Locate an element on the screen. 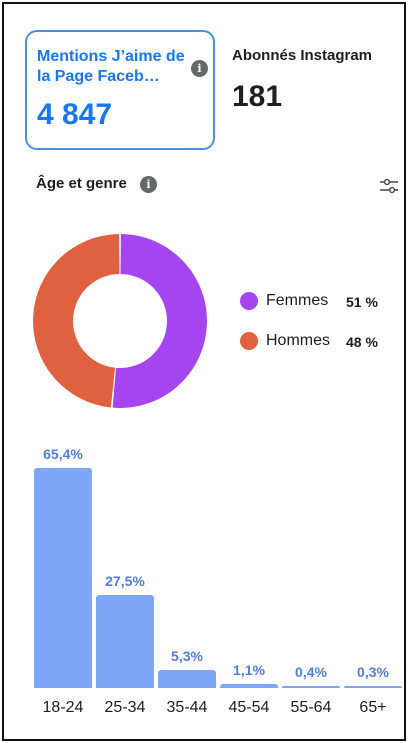  bar-data-label: 1,1% is located at coordinates (249, 670).